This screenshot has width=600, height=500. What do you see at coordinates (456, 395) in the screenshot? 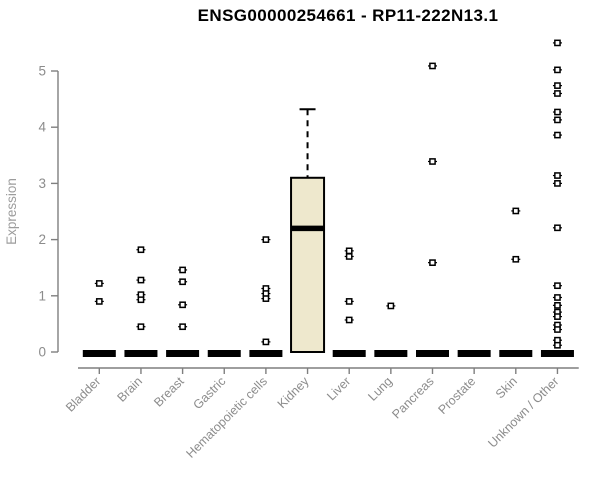
I see `x-axis-tick-label: Prostate` at bounding box center [456, 395].